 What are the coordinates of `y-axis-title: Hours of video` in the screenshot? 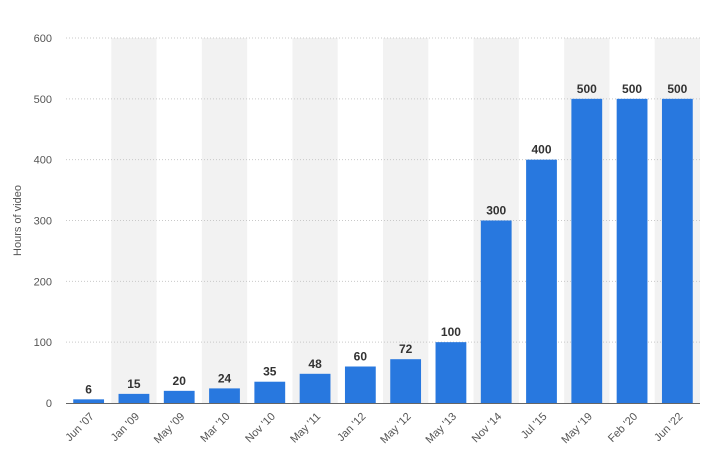 It's located at (18, 220).